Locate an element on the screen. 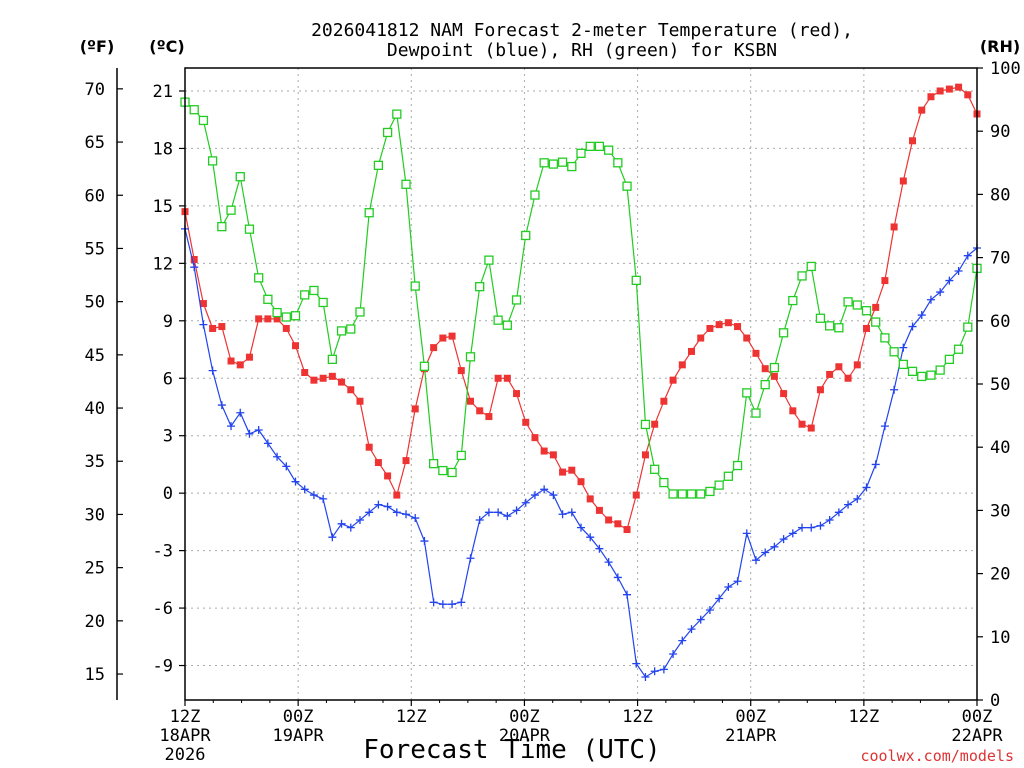 The image size is (1024, 768). chart-title-line2: Dewpoint (blue), RH (green) for KSBN is located at coordinates (582, 50).